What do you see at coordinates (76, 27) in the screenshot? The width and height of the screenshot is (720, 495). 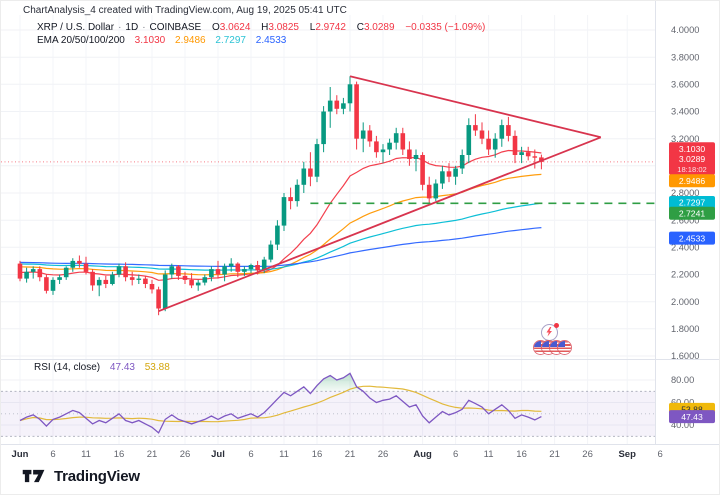 I see `symbol-name: XRP / U.S. Dollar` at bounding box center [76, 27].